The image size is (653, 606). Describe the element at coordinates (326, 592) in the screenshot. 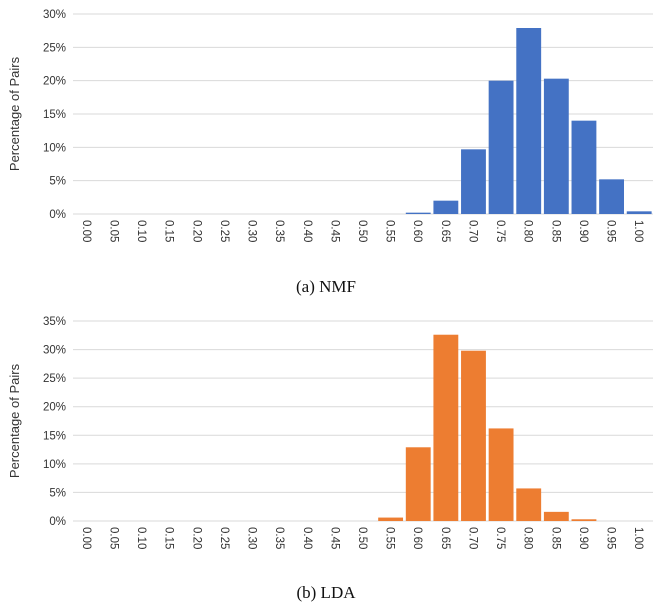

I see `lda-caption: (b) LDA` at that location.